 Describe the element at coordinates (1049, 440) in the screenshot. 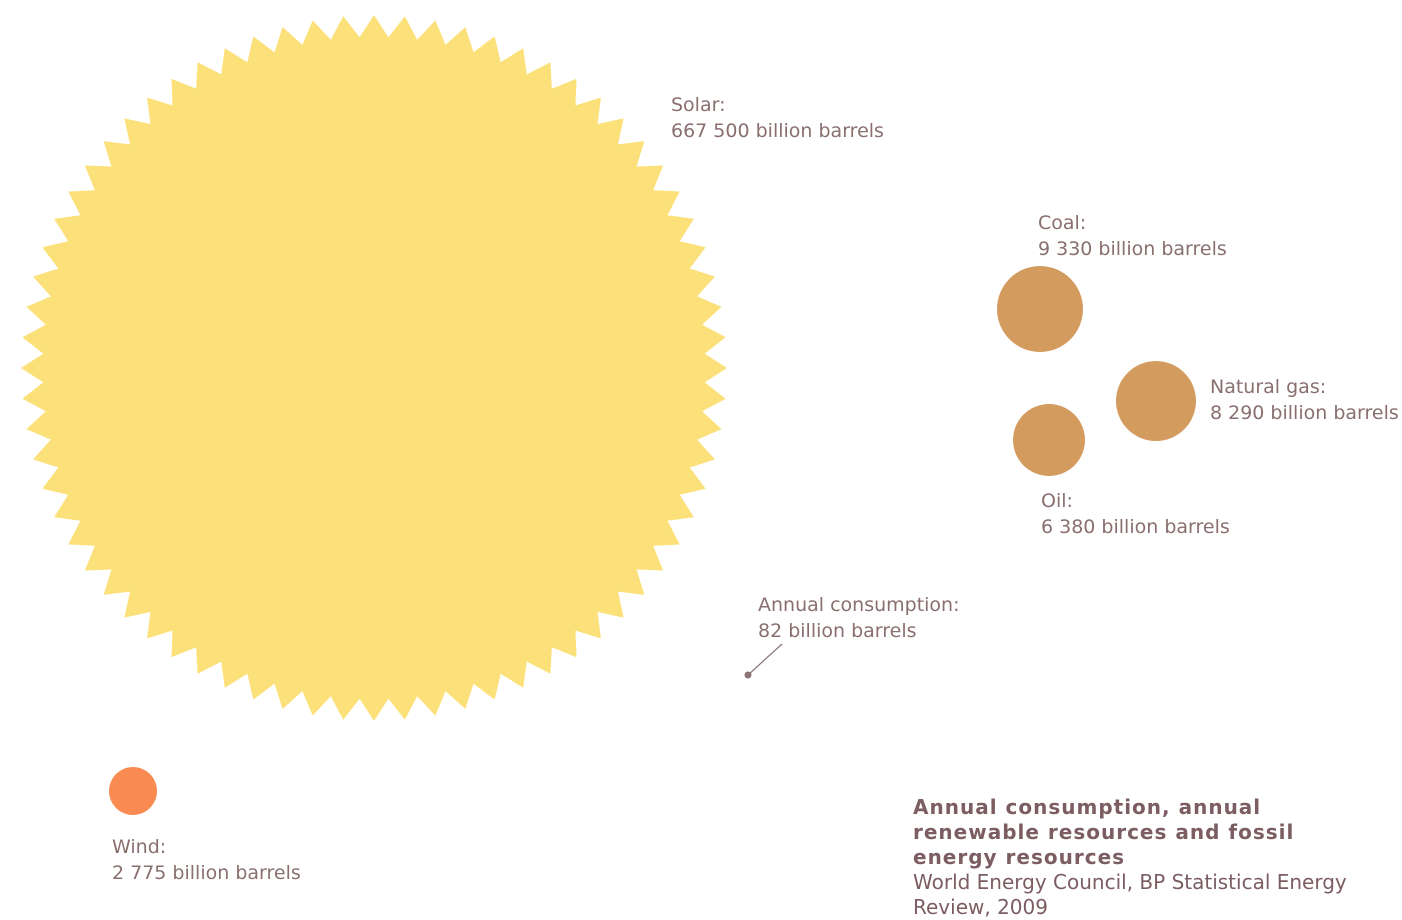

I see `bubble-oil` at that location.